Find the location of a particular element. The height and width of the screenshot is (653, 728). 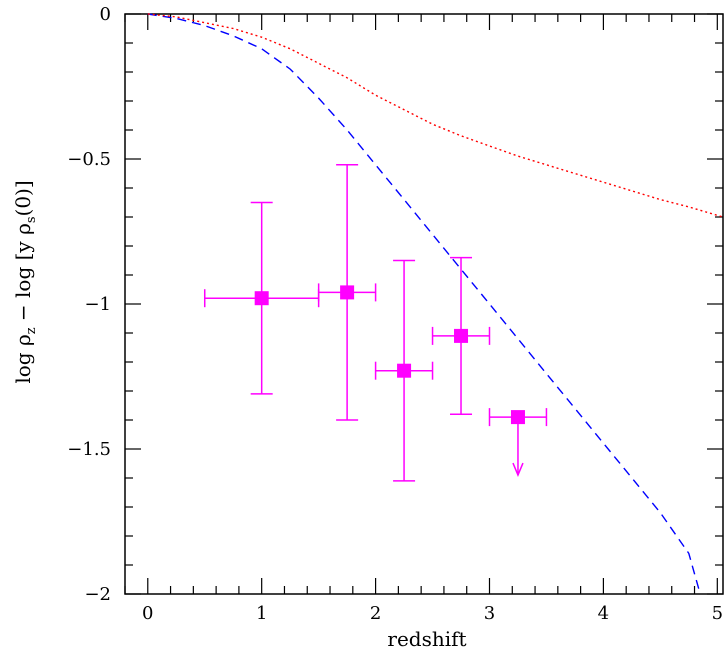

y-axis-title: log ρz − log [y ρs(0)] is located at coordinates (25, 281).